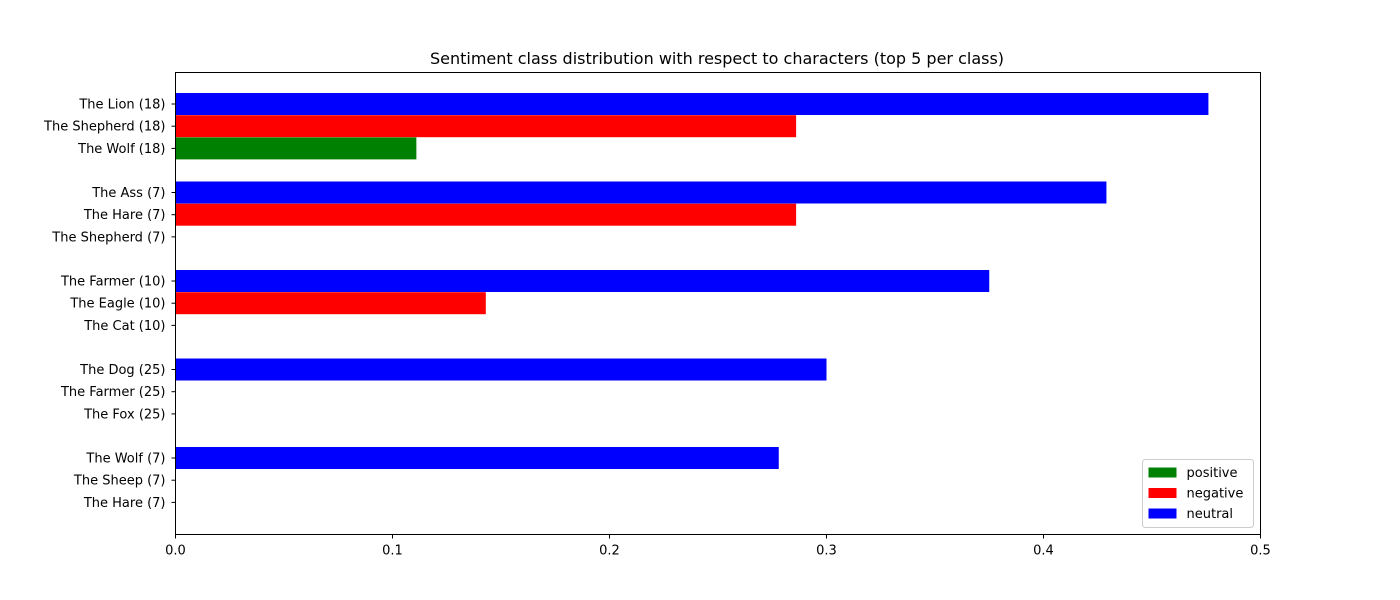 The height and width of the screenshot is (600, 1400). What do you see at coordinates (718, 546) in the screenshot?
I see `x-axis: 0.0 0.1 0.2 0.3 0.4 0.5` at bounding box center [718, 546].